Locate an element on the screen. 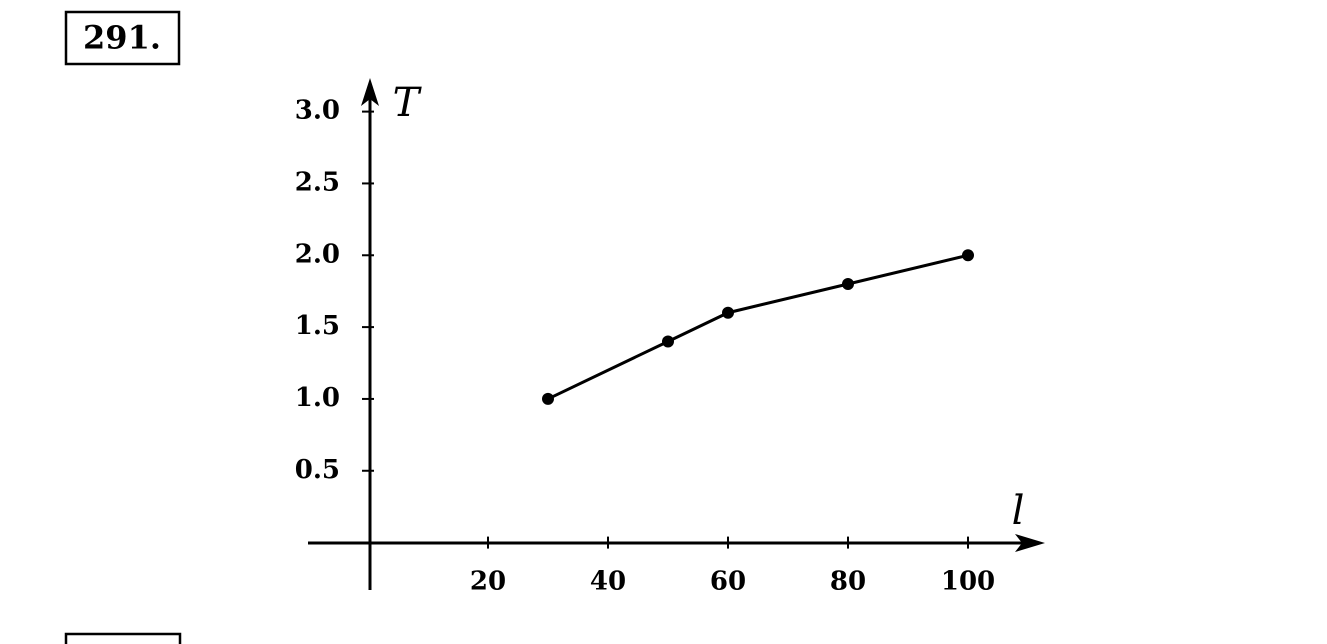  x-tick-label: 60 is located at coordinates (728, 582).